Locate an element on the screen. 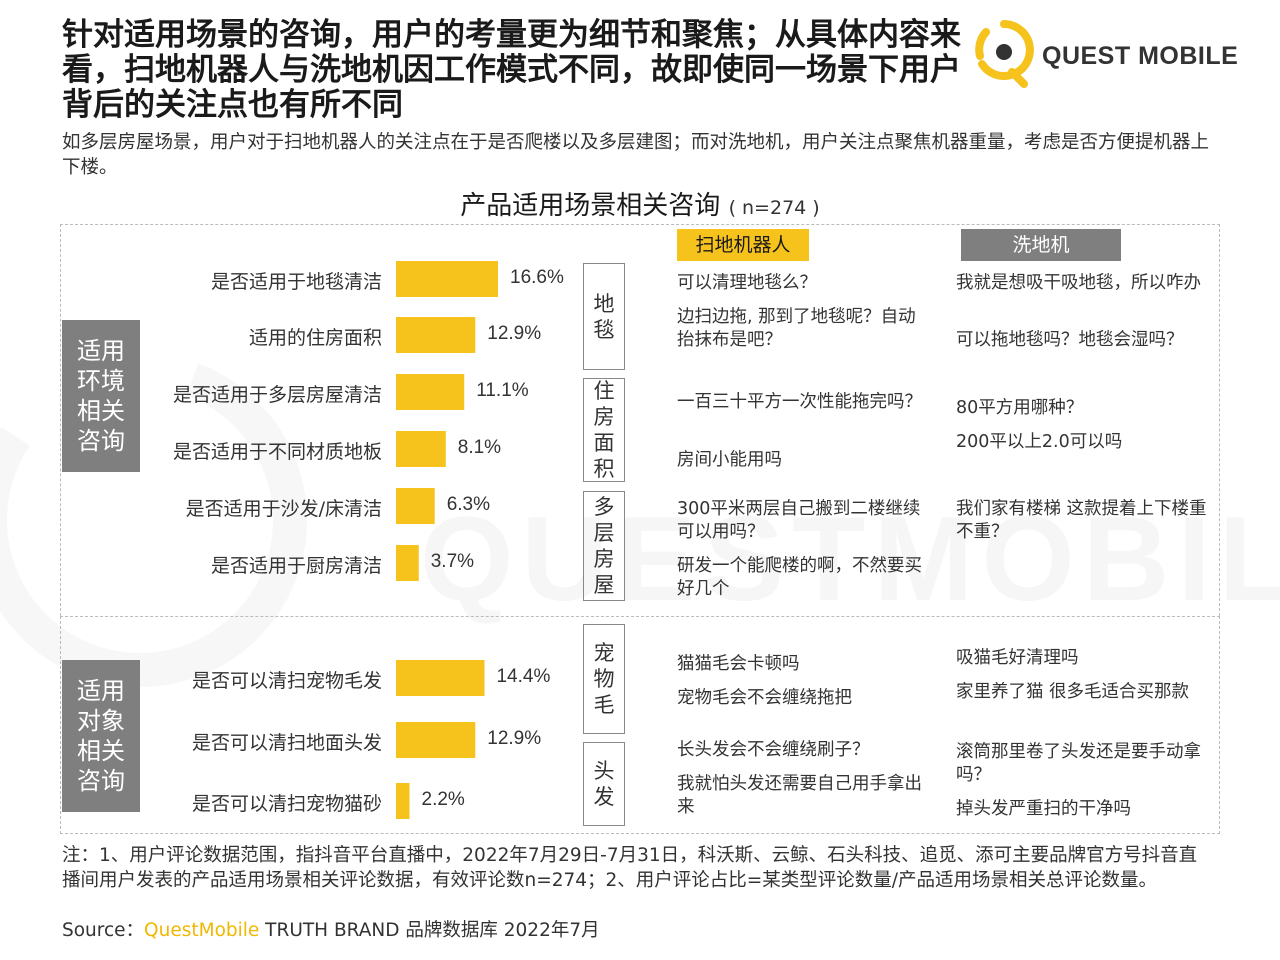 This screenshot has width=1280, height=960. washer-comment: 滚筒那里卷了头发还是要手动拿吗？ is located at coordinates (1078, 763).